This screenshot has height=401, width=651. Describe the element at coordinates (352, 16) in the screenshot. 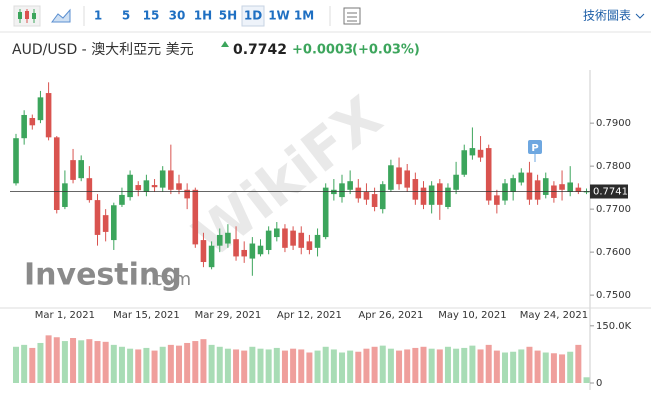

I see `settings-icon` at that location.